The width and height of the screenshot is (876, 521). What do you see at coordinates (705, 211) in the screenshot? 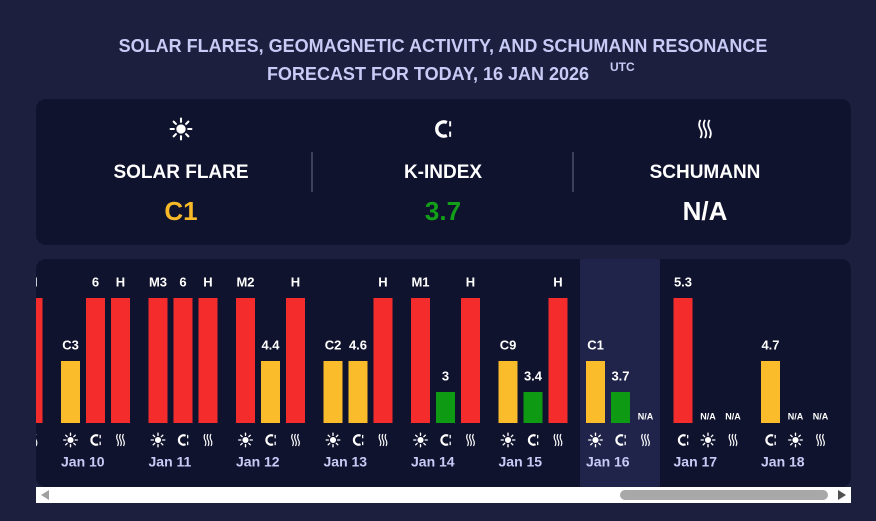
I see `summary-value: N/A` at bounding box center [705, 211].